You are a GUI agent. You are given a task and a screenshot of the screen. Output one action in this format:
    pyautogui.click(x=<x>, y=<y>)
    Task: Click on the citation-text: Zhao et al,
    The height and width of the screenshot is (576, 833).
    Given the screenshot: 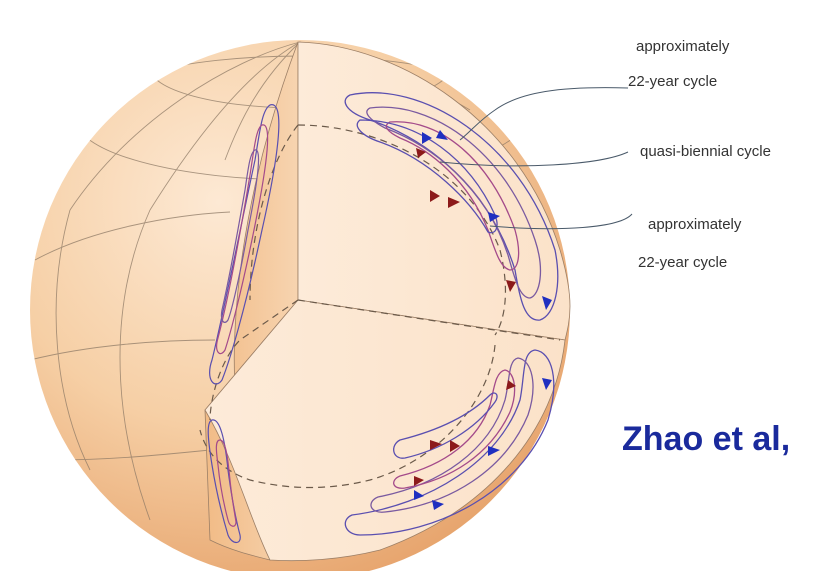 What is the action you would take?
    pyautogui.click(x=706, y=439)
    